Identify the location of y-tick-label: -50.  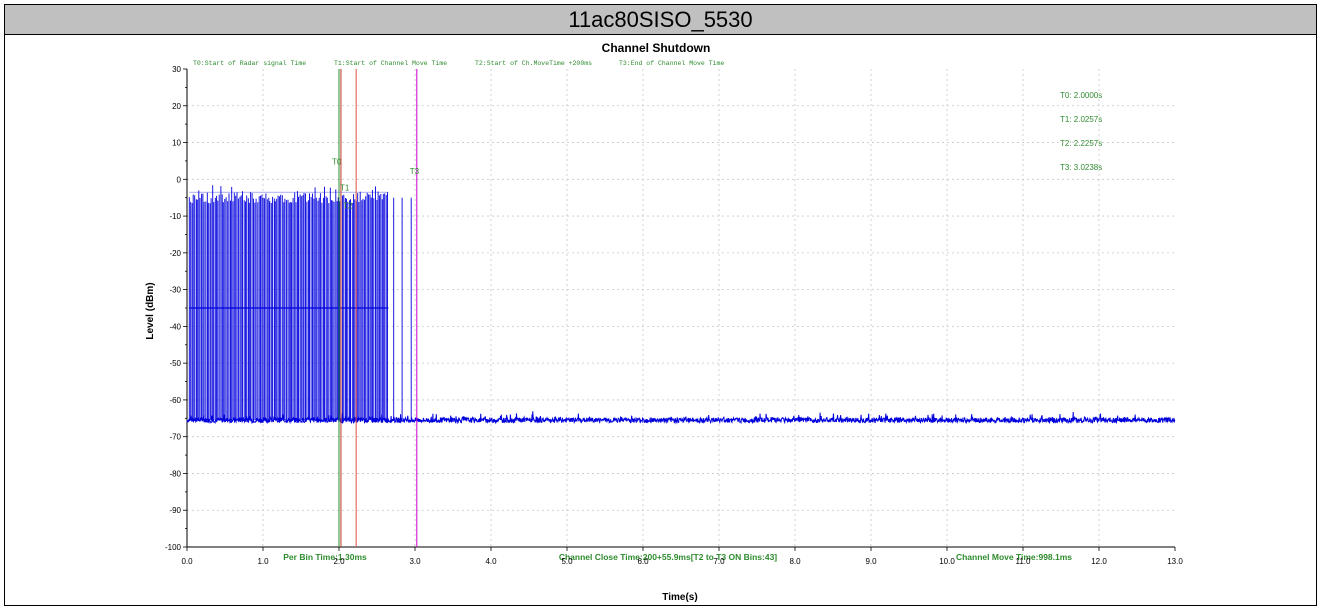
(175, 363).